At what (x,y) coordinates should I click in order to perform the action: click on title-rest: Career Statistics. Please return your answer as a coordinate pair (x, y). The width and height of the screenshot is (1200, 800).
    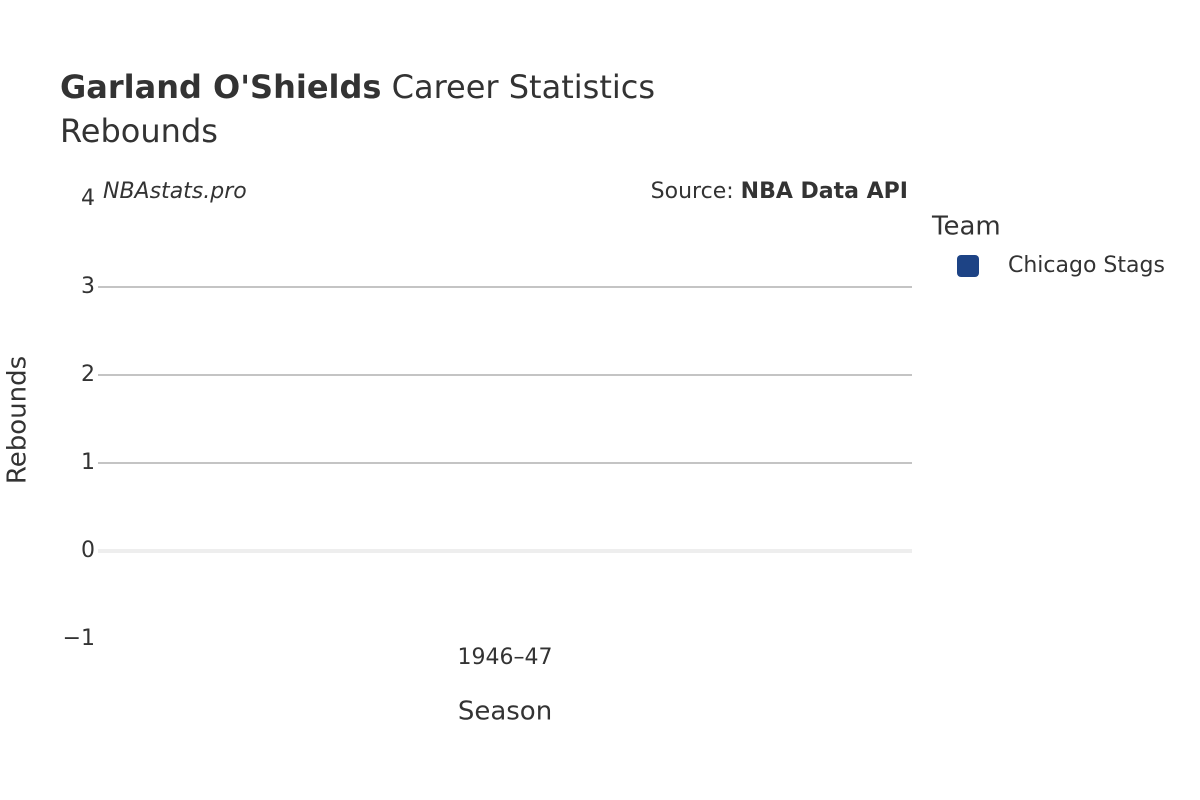
    Looking at the image, I should click on (523, 87).